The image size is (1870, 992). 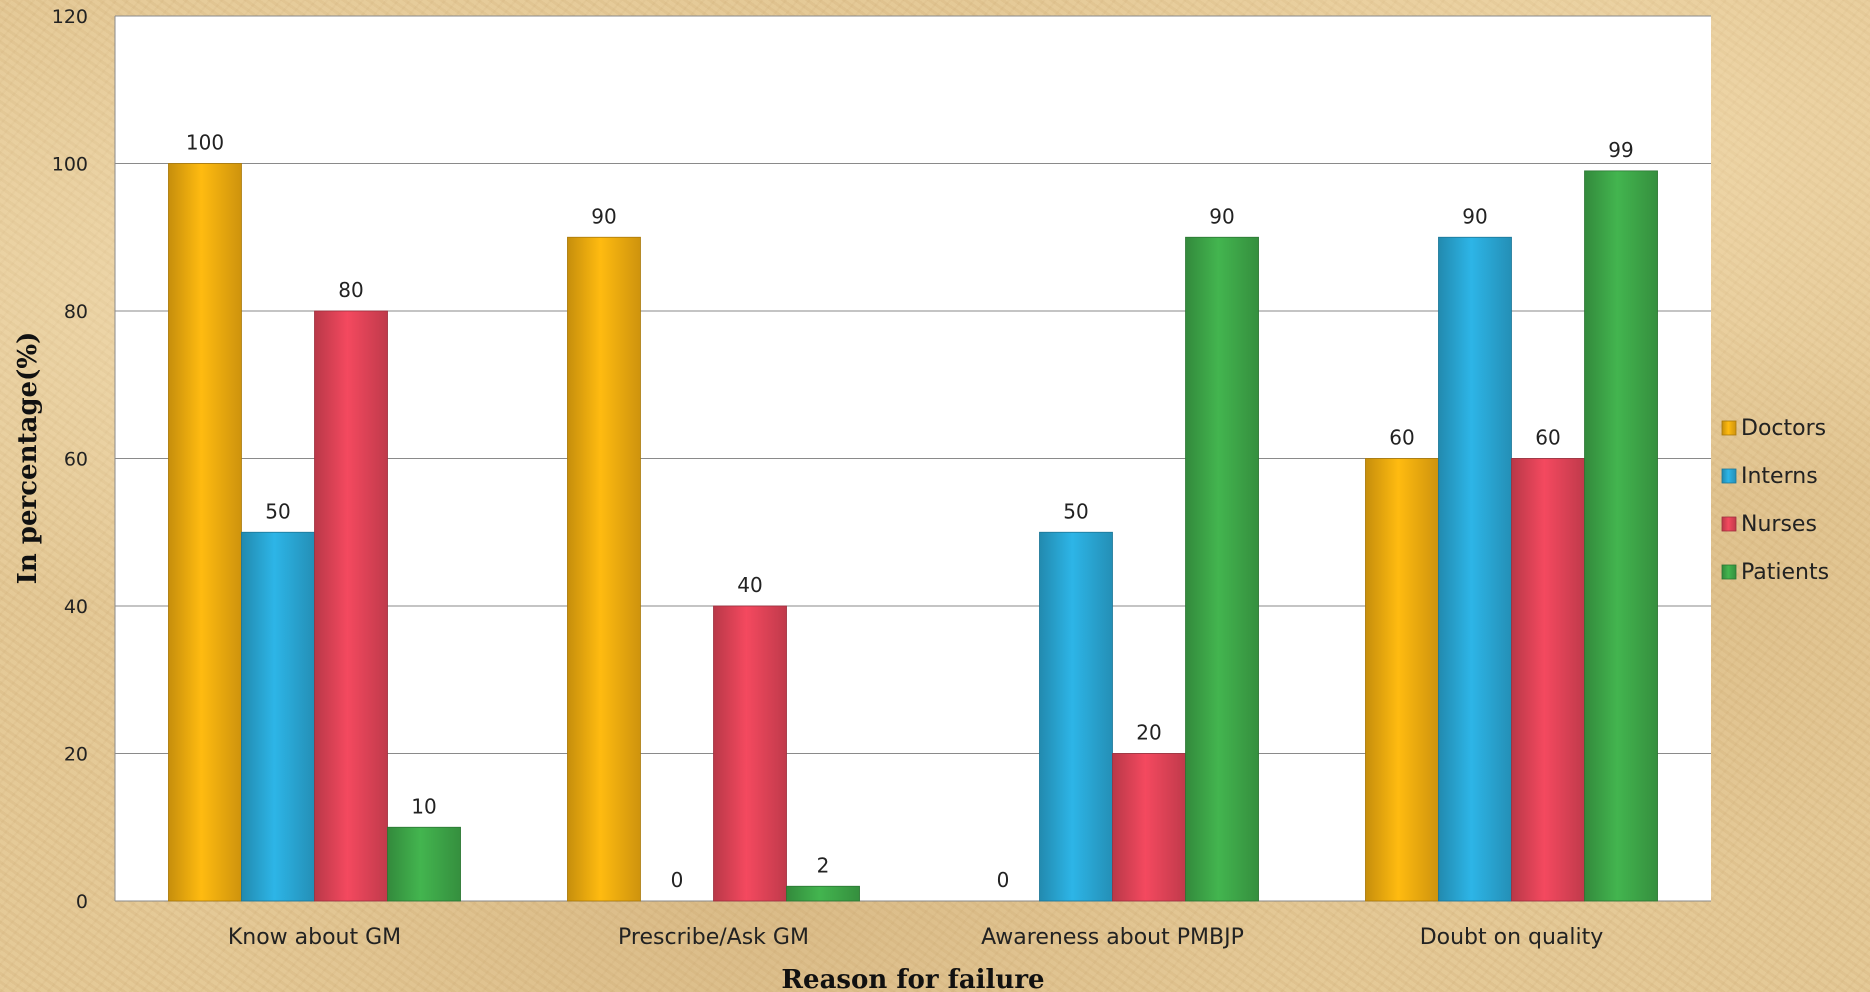 I want to click on legend-swatch-doctors, so click(x=1729, y=428).